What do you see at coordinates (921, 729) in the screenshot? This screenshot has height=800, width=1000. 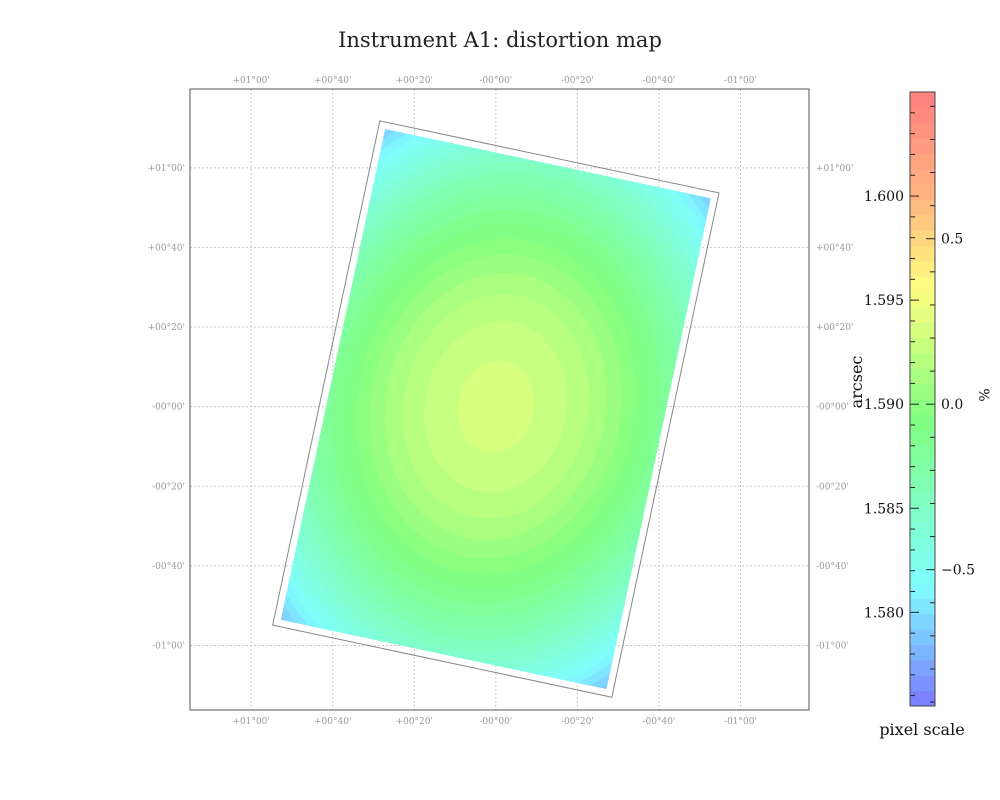 I see `colorbar-label: pixel scale` at bounding box center [921, 729].